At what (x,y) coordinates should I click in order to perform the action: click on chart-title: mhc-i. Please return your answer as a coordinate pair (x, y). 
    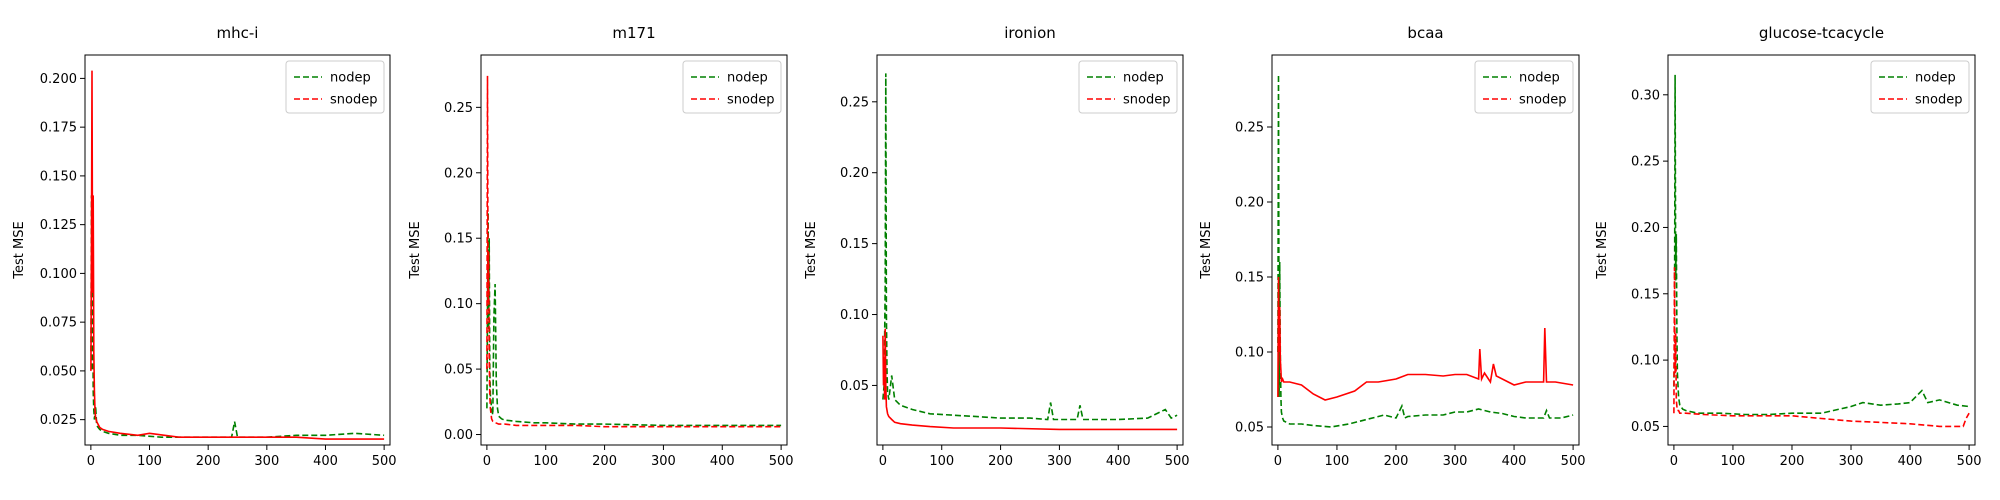
    Looking at the image, I should click on (238, 33).